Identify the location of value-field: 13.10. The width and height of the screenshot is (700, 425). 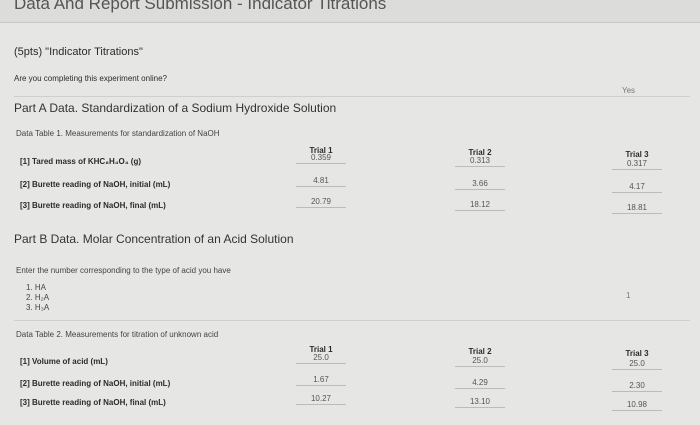
(480, 402).